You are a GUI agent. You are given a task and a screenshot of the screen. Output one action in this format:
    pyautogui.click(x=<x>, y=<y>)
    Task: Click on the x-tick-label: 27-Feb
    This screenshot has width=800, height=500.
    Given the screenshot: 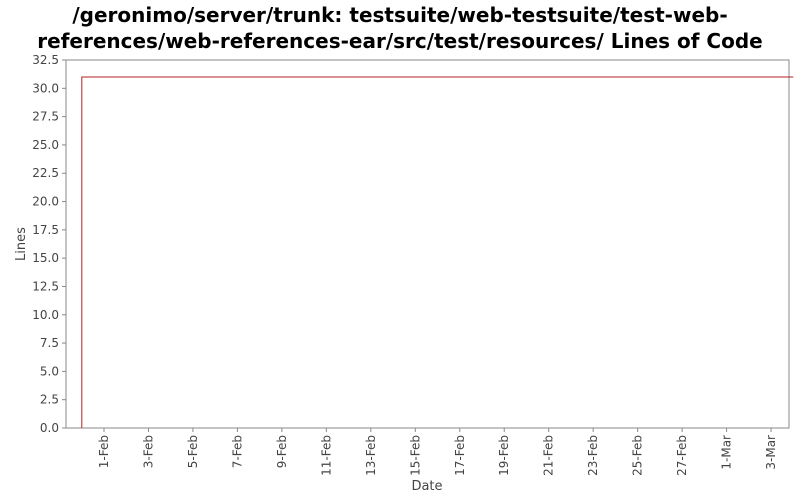 What is the action you would take?
    pyautogui.click(x=682, y=455)
    